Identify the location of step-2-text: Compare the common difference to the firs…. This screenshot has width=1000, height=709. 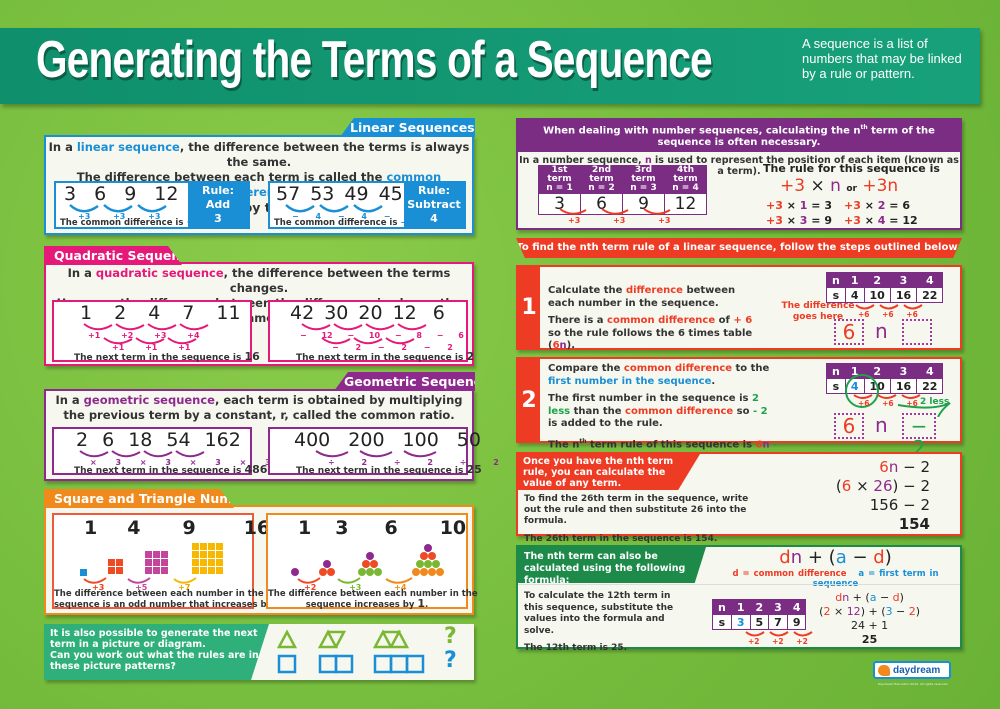
(663, 412).